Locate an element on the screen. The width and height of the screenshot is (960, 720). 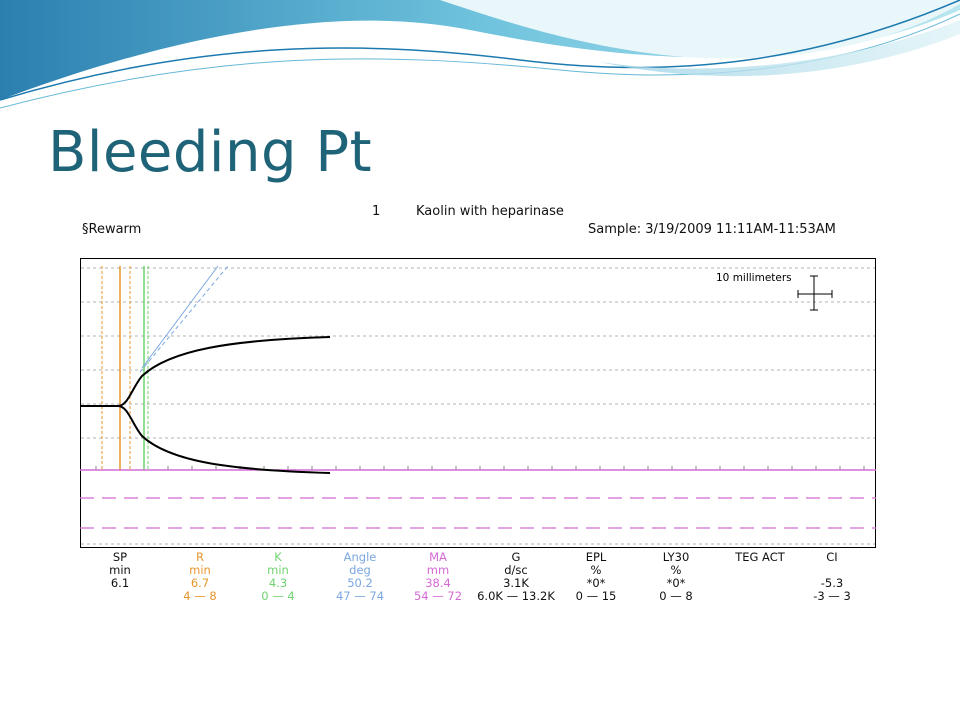
baseline-ticks is located at coordinates (480, 468).